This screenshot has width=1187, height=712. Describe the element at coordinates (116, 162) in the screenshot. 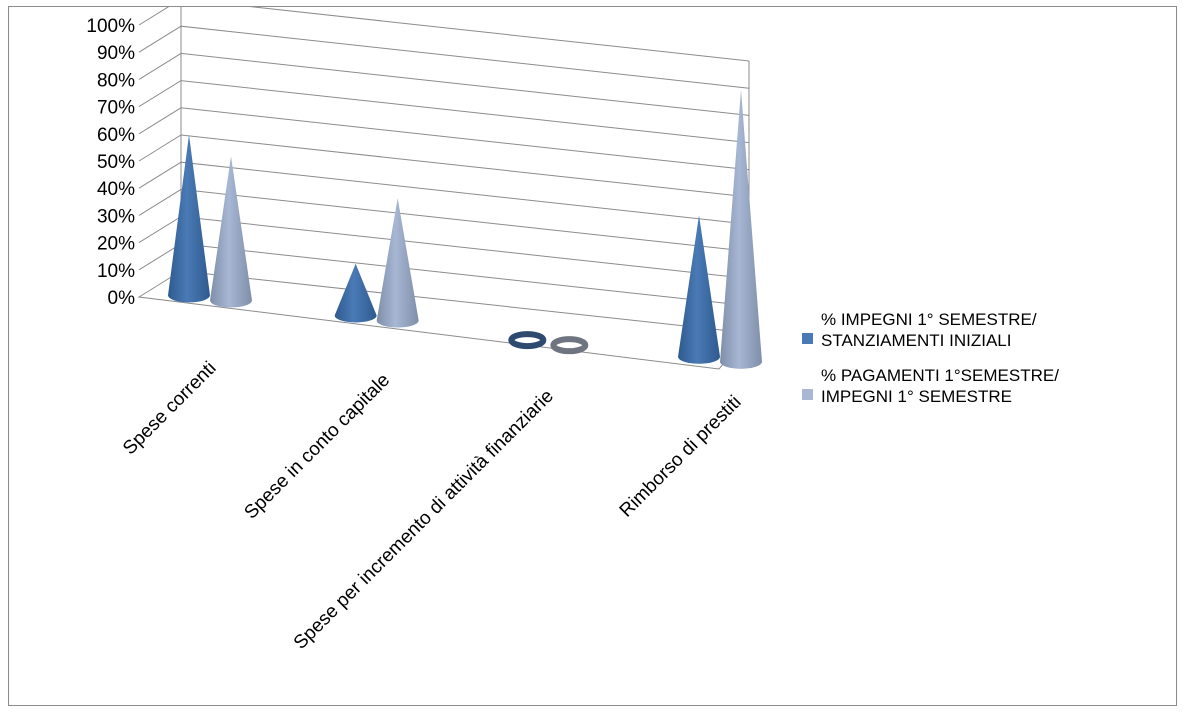

I see `y-tick-label: 50%` at that location.